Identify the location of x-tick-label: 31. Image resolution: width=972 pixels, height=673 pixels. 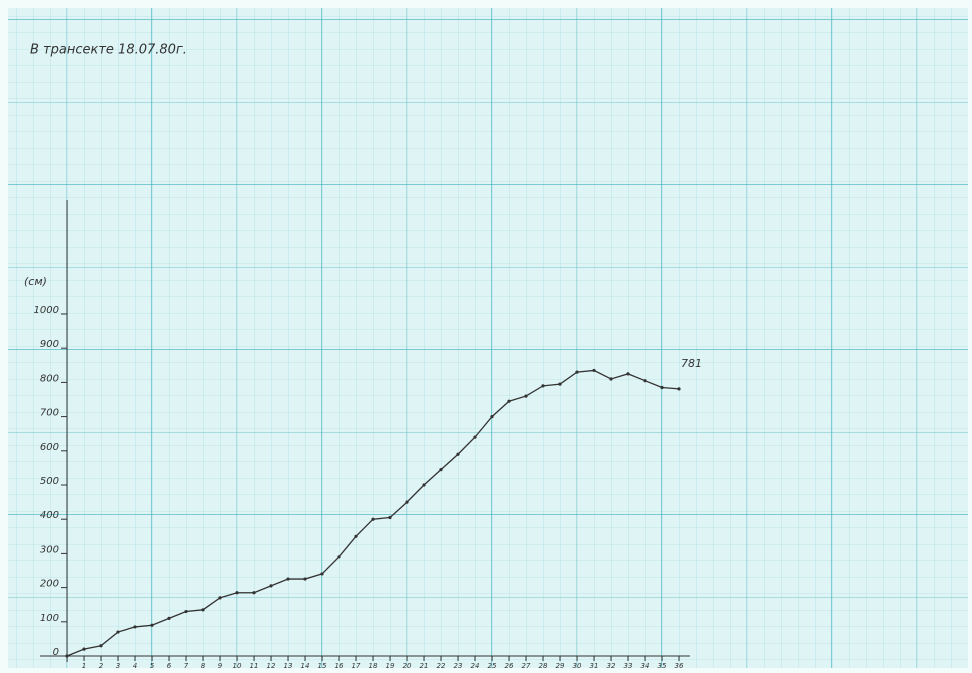
(594, 666).